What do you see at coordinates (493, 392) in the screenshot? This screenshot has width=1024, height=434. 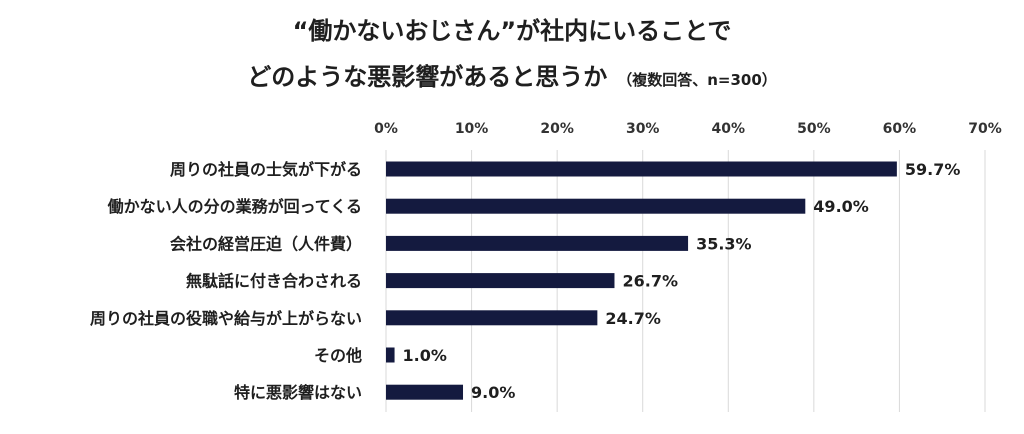 I see `data-label: 9.0%` at bounding box center [493, 392].